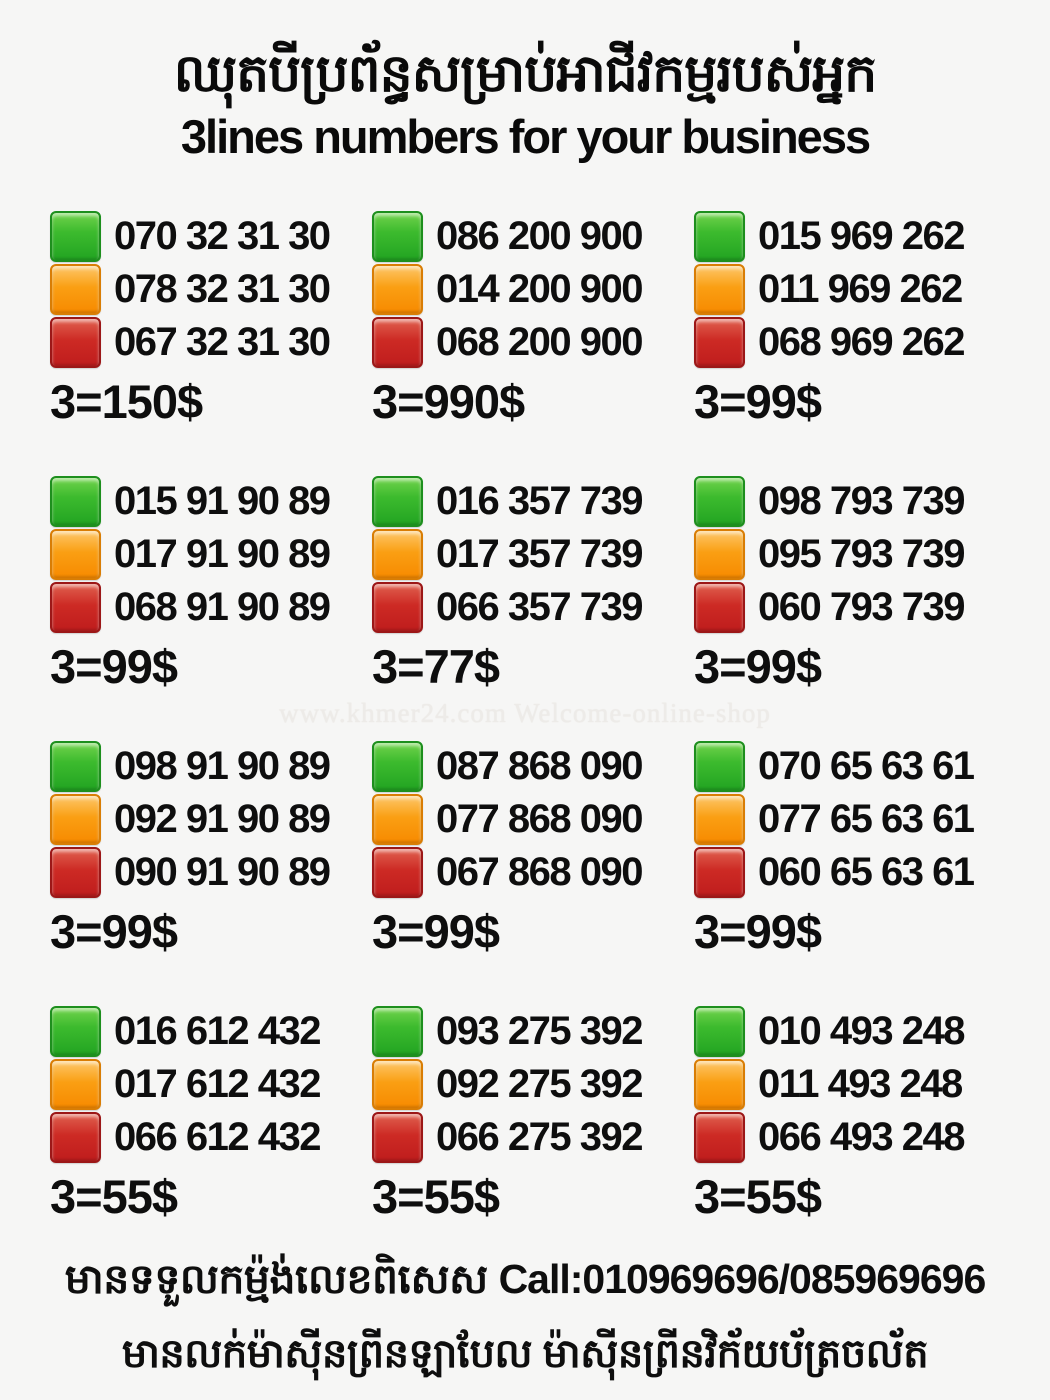 This screenshot has height=1400, width=1050. I want to click on price-label: 3=77$, so click(436, 666).